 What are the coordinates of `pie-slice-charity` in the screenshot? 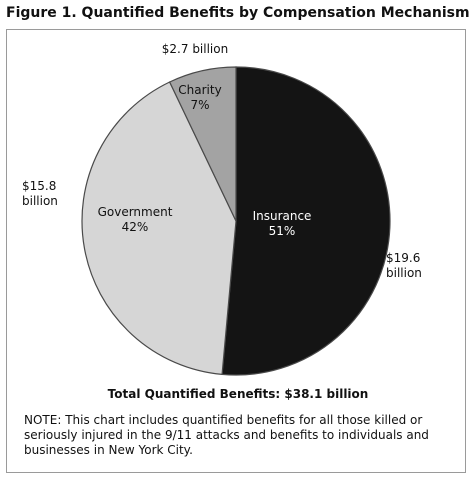 It's located at (202, 144).